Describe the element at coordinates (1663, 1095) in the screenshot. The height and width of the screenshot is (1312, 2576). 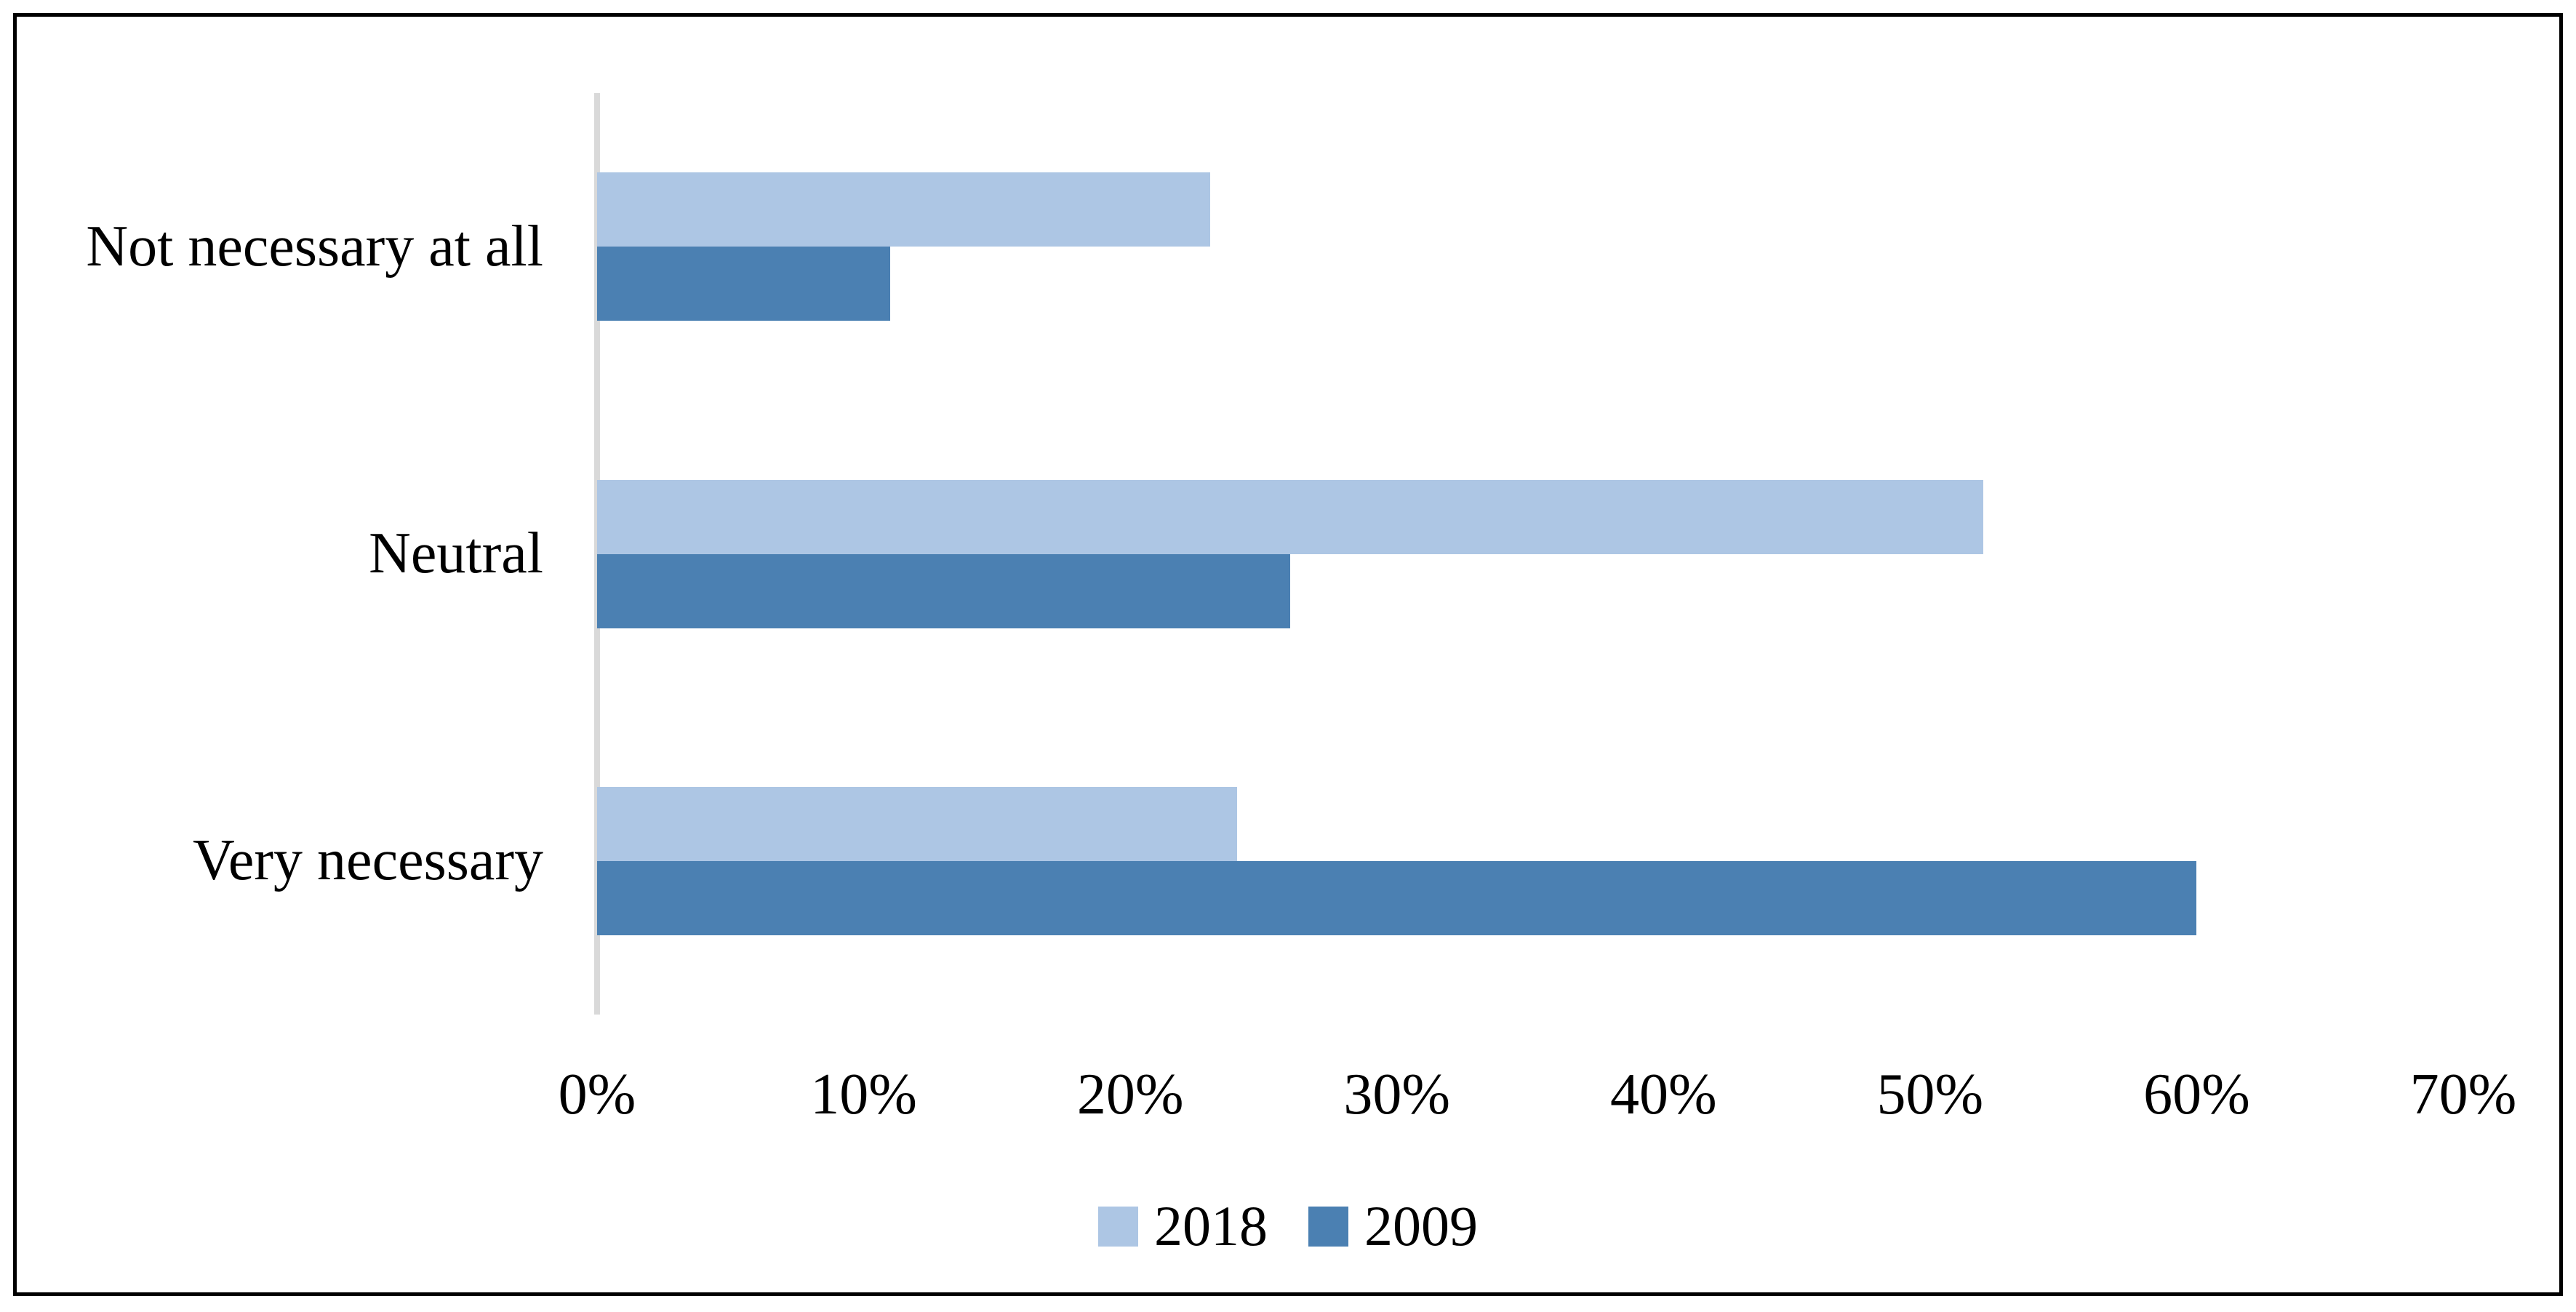
I see `x-tick-label-40: 40%` at that location.